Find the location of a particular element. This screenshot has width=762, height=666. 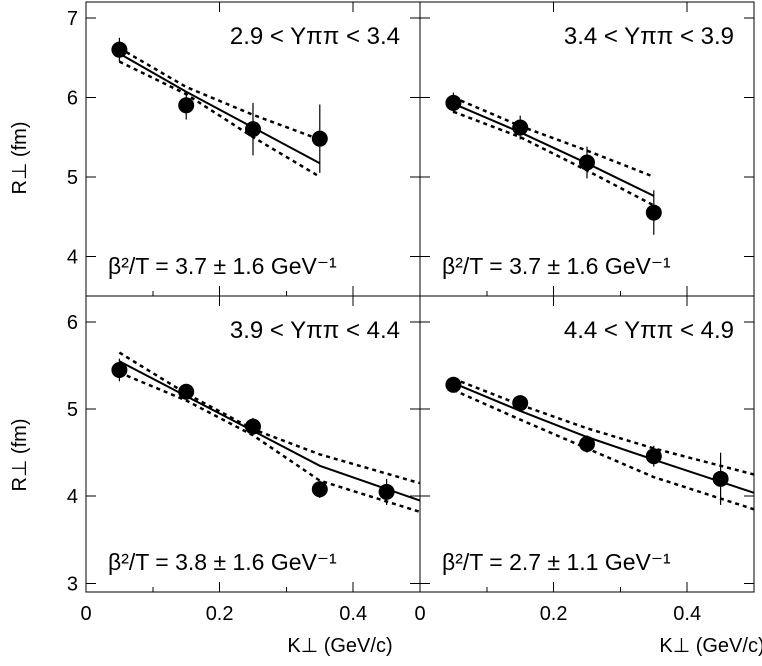

panel-title: 2.9 < Yππ < 3.4 is located at coordinates (315, 36).